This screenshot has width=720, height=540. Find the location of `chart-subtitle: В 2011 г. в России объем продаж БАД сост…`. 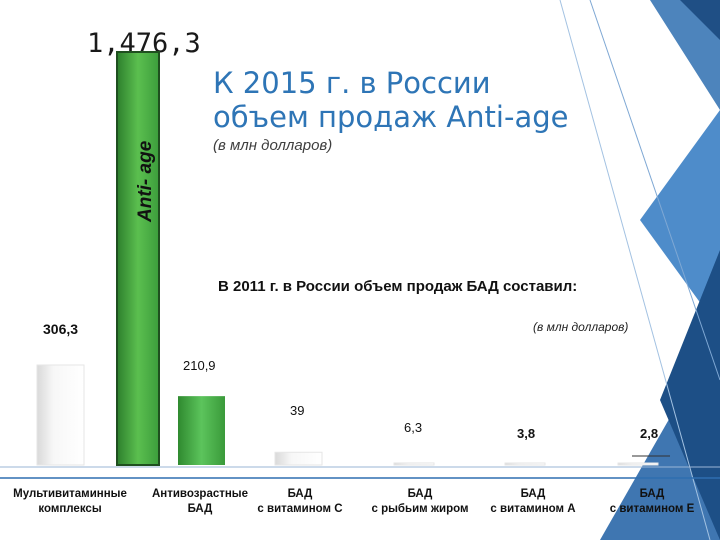

chart-subtitle: В 2011 г. в России объем продаж БАД сост… is located at coordinates (398, 286).